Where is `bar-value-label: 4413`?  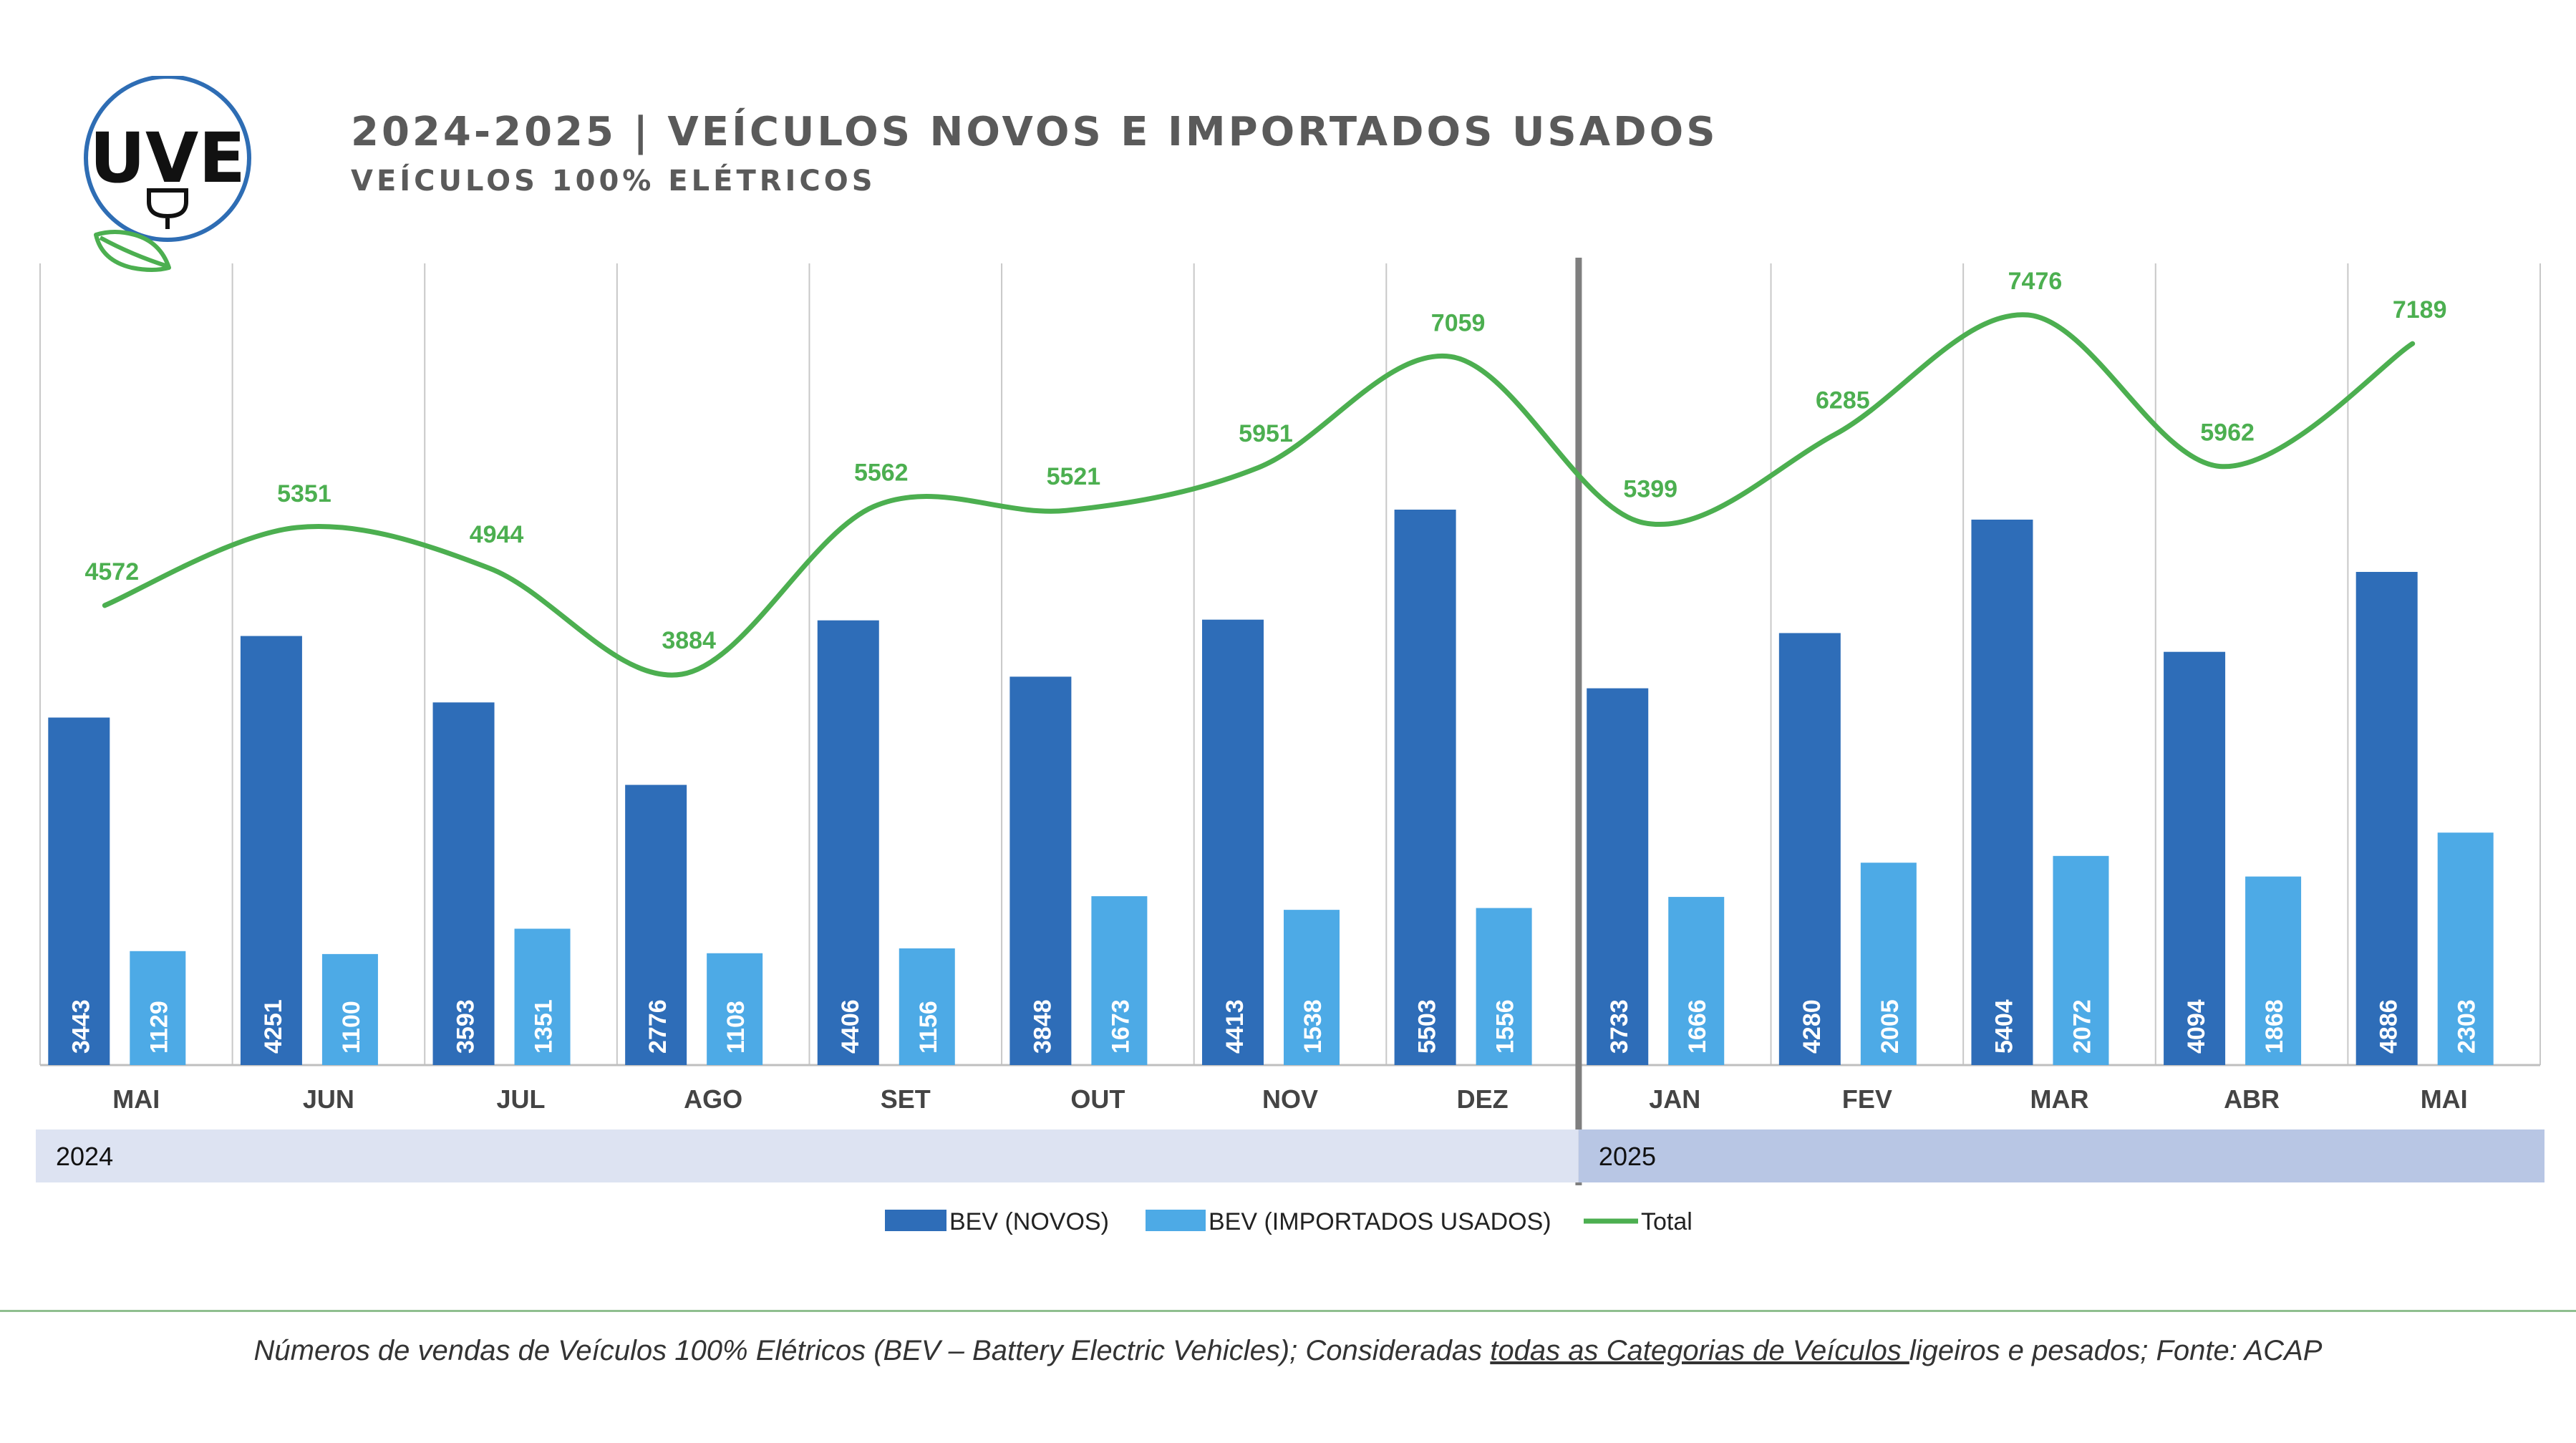 bar-value-label: 4413 is located at coordinates (1235, 1027).